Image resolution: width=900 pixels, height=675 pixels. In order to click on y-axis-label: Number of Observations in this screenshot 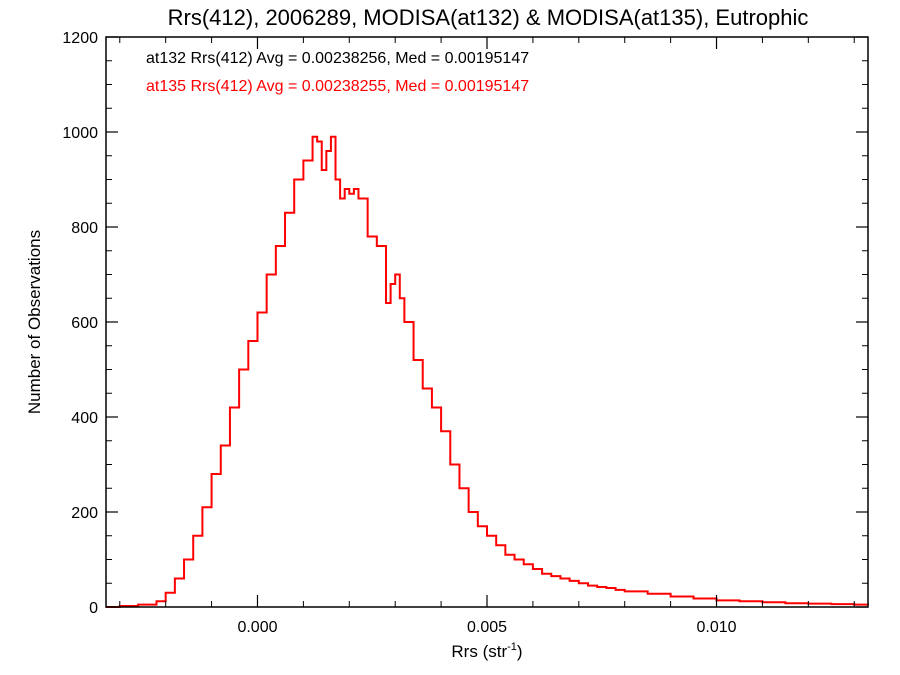, I will do `click(34, 322)`.